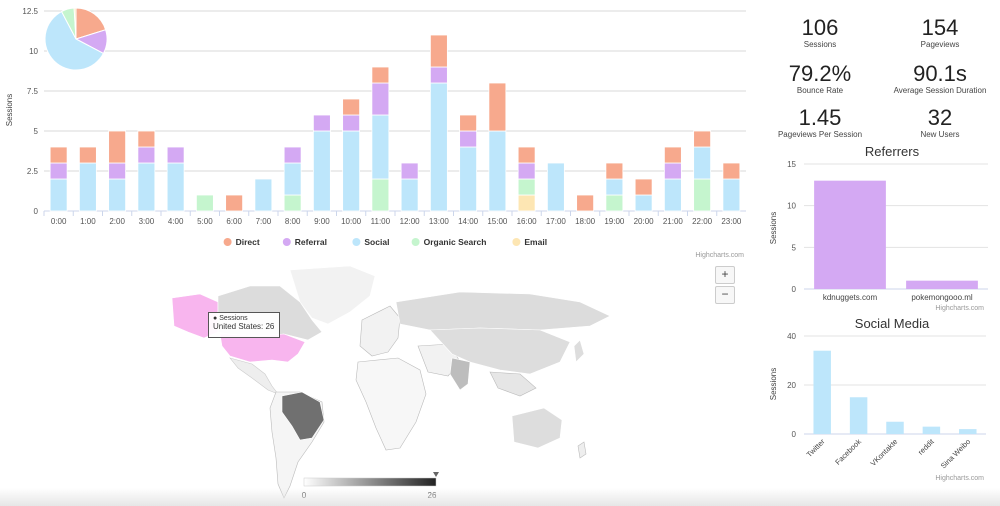  What do you see at coordinates (940, 90) in the screenshot?
I see `stat-label: Average Session Duration` at bounding box center [940, 90].